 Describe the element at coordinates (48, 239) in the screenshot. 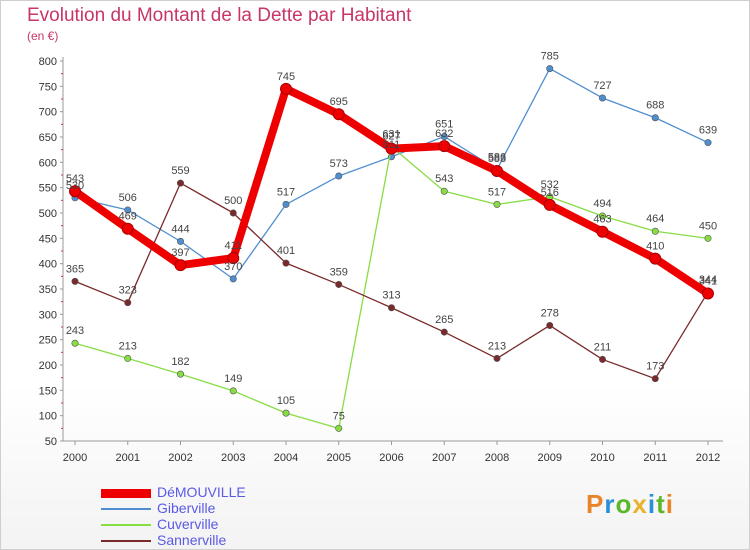

I see `y-tick-label: 450` at that location.